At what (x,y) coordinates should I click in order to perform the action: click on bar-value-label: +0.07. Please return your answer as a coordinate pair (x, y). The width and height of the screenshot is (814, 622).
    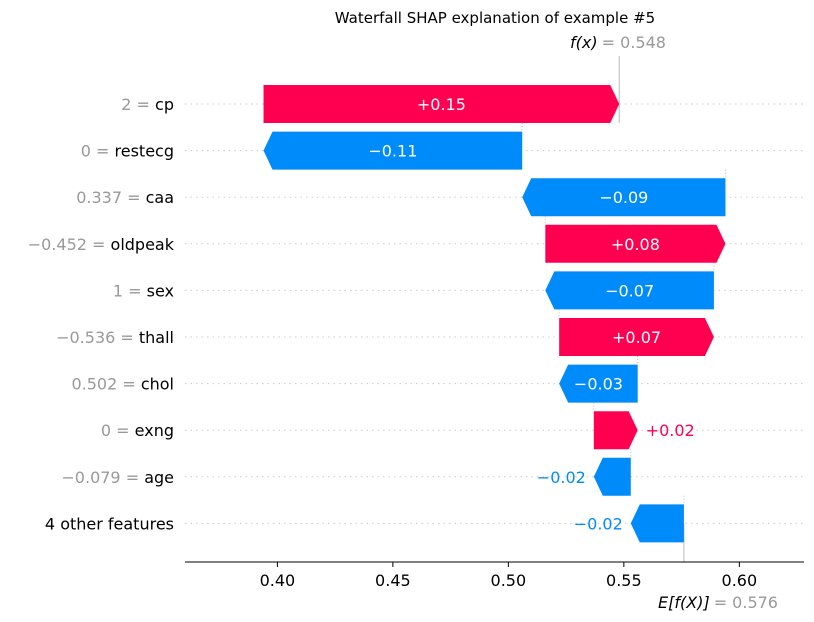
    Looking at the image, I should click on (636, 337).